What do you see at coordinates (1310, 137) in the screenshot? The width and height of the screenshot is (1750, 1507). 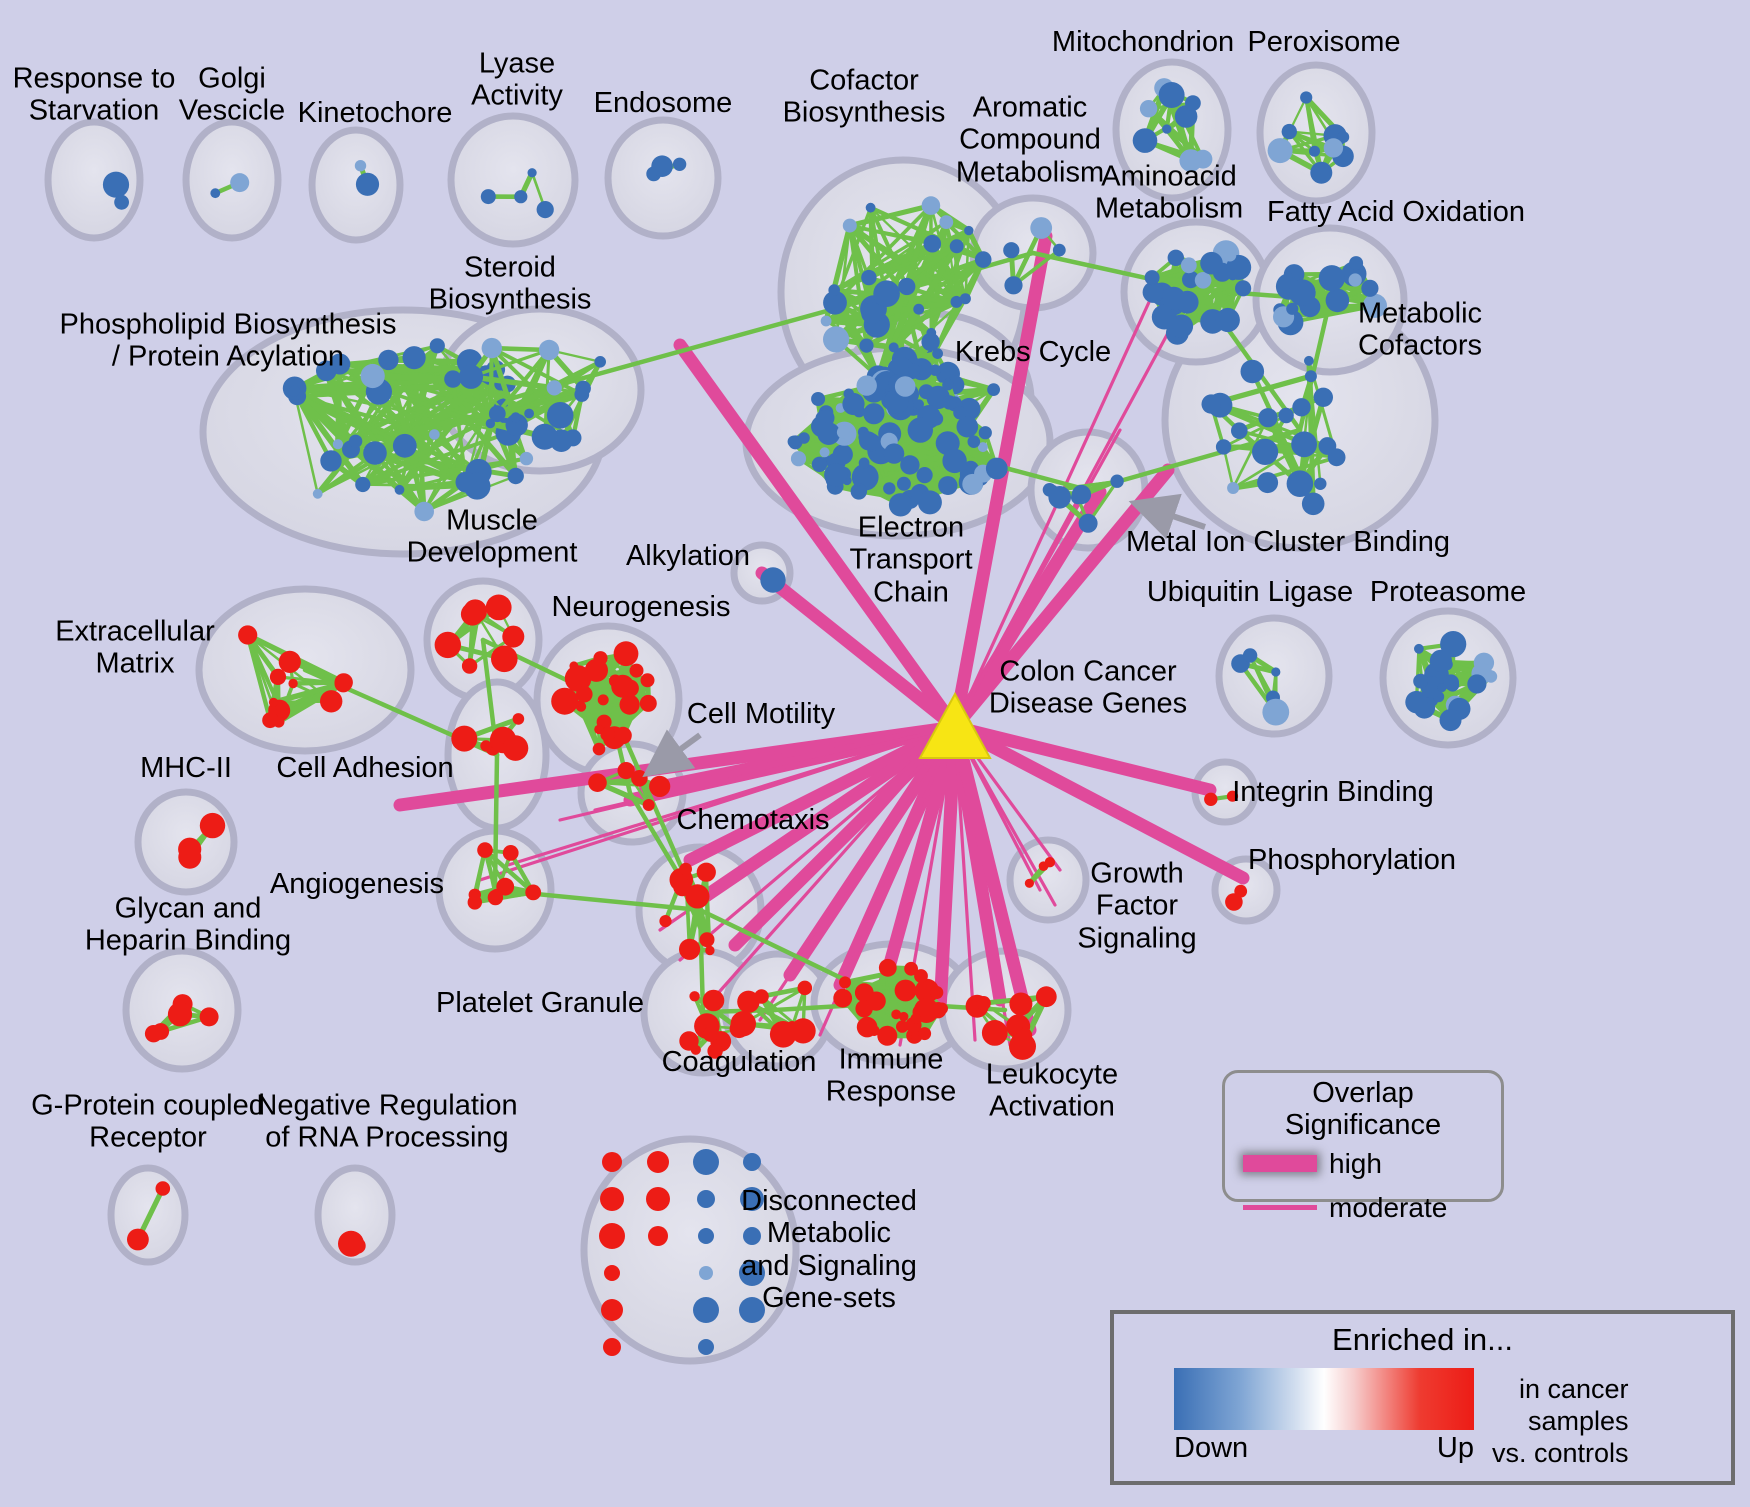 I see `cluster-nodes-peroxisome` at bounding box center [1310, 137].